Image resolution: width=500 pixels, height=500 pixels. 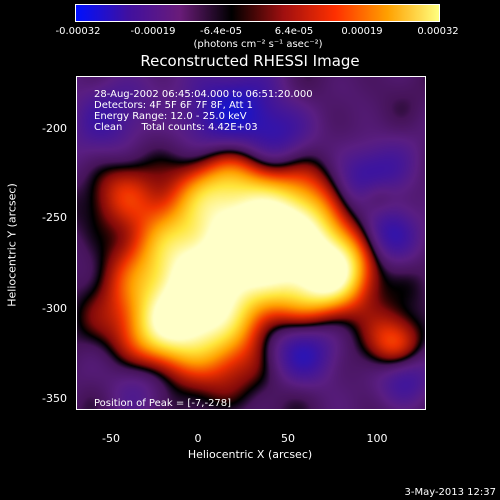 I want to click on y-tick: -200, so click(x=54, y=128).